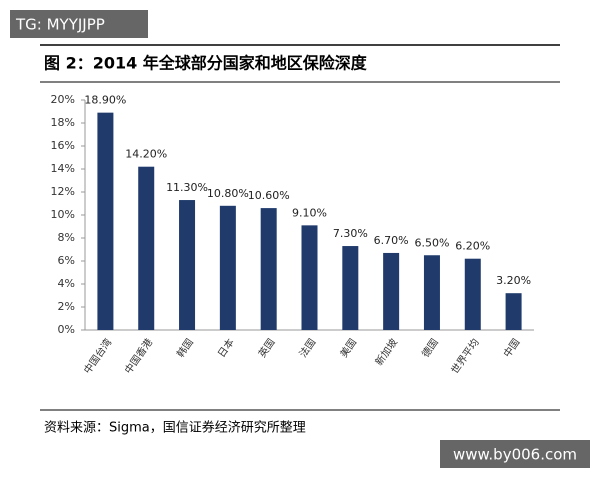 The width and height of the screenshot is (600, 480). Describe the element at coordinates (513, 280) in the screenshot. I see `value-label: 3.20%` at that location.